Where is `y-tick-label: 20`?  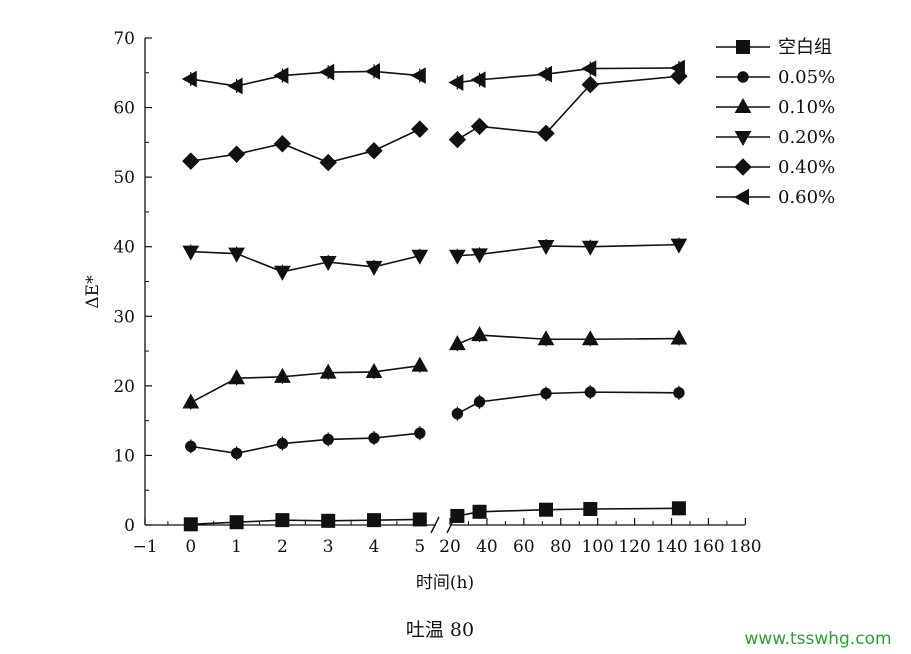
y-tick-label: 20 is located at coordinates (124, 387).